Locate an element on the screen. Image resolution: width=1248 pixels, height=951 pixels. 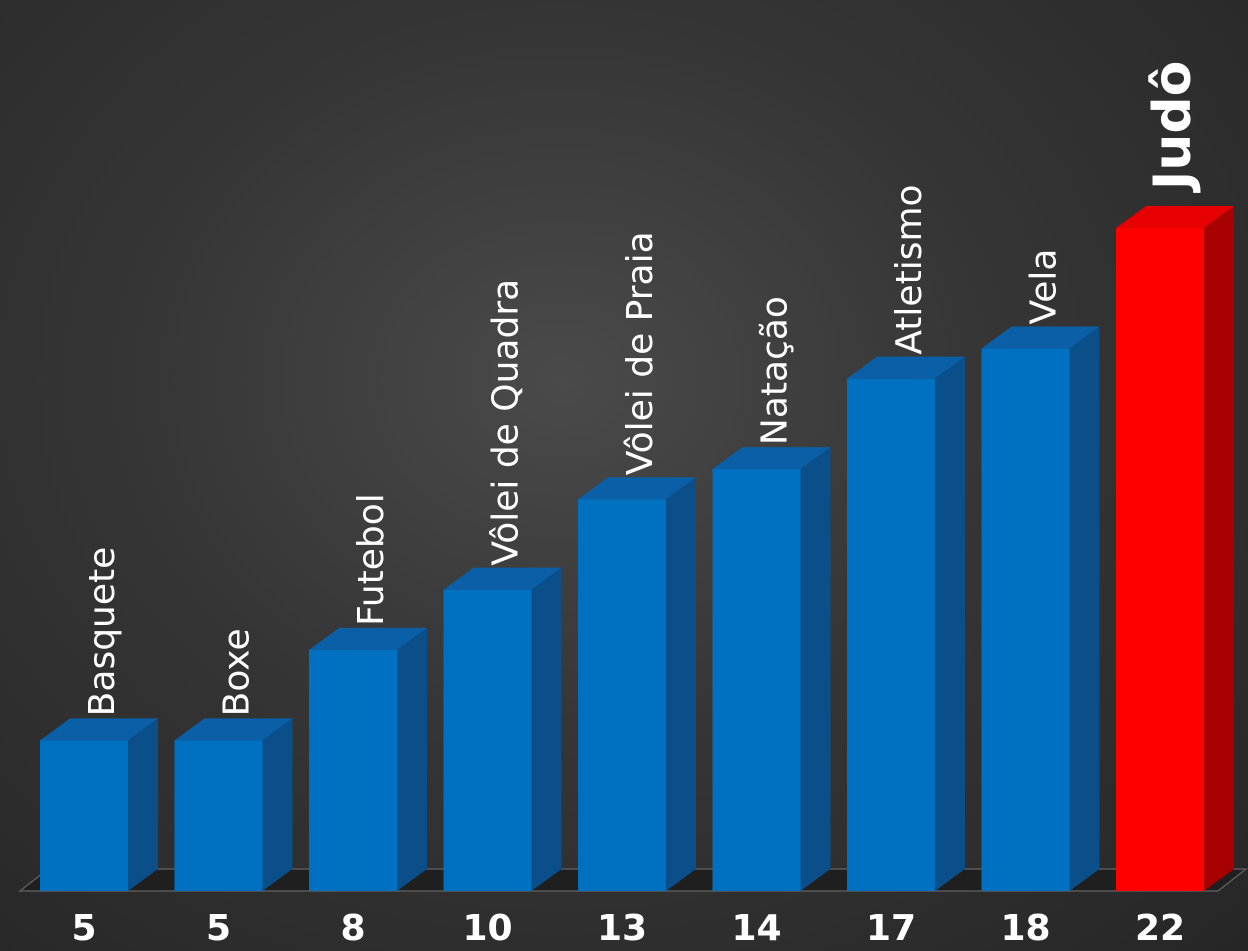
bar-vela is located at coordinates (1040, 609).